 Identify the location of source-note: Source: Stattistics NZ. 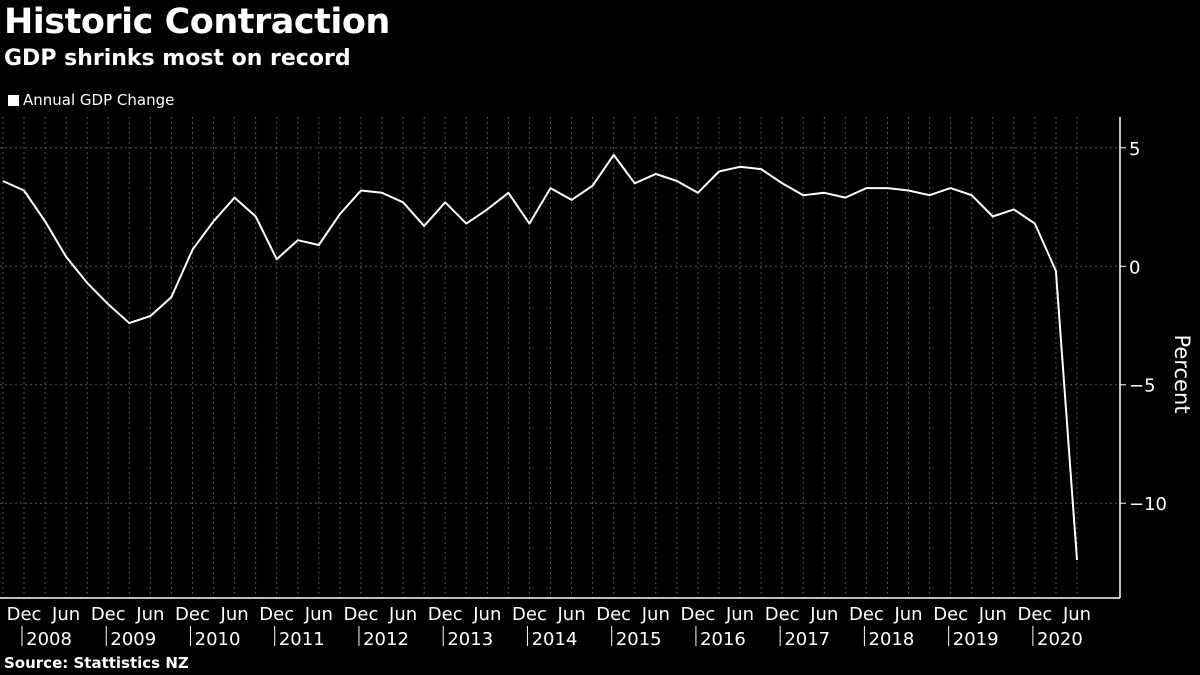
(96, 663).